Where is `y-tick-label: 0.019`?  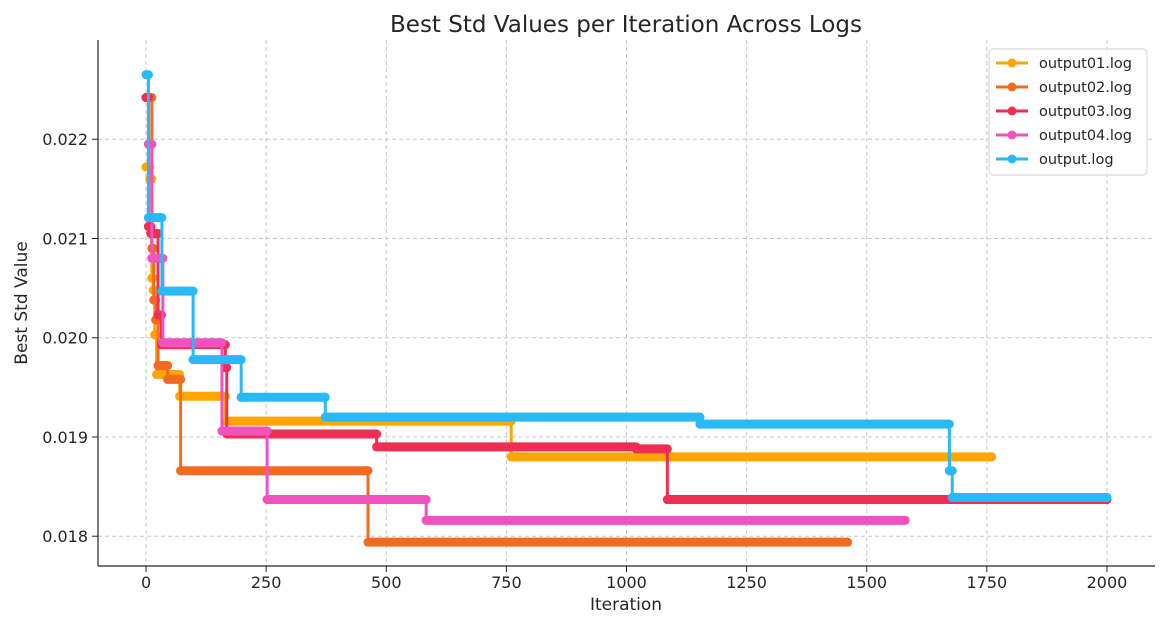
y-tick-label: 0.019 is located at coordinates (65, 437).